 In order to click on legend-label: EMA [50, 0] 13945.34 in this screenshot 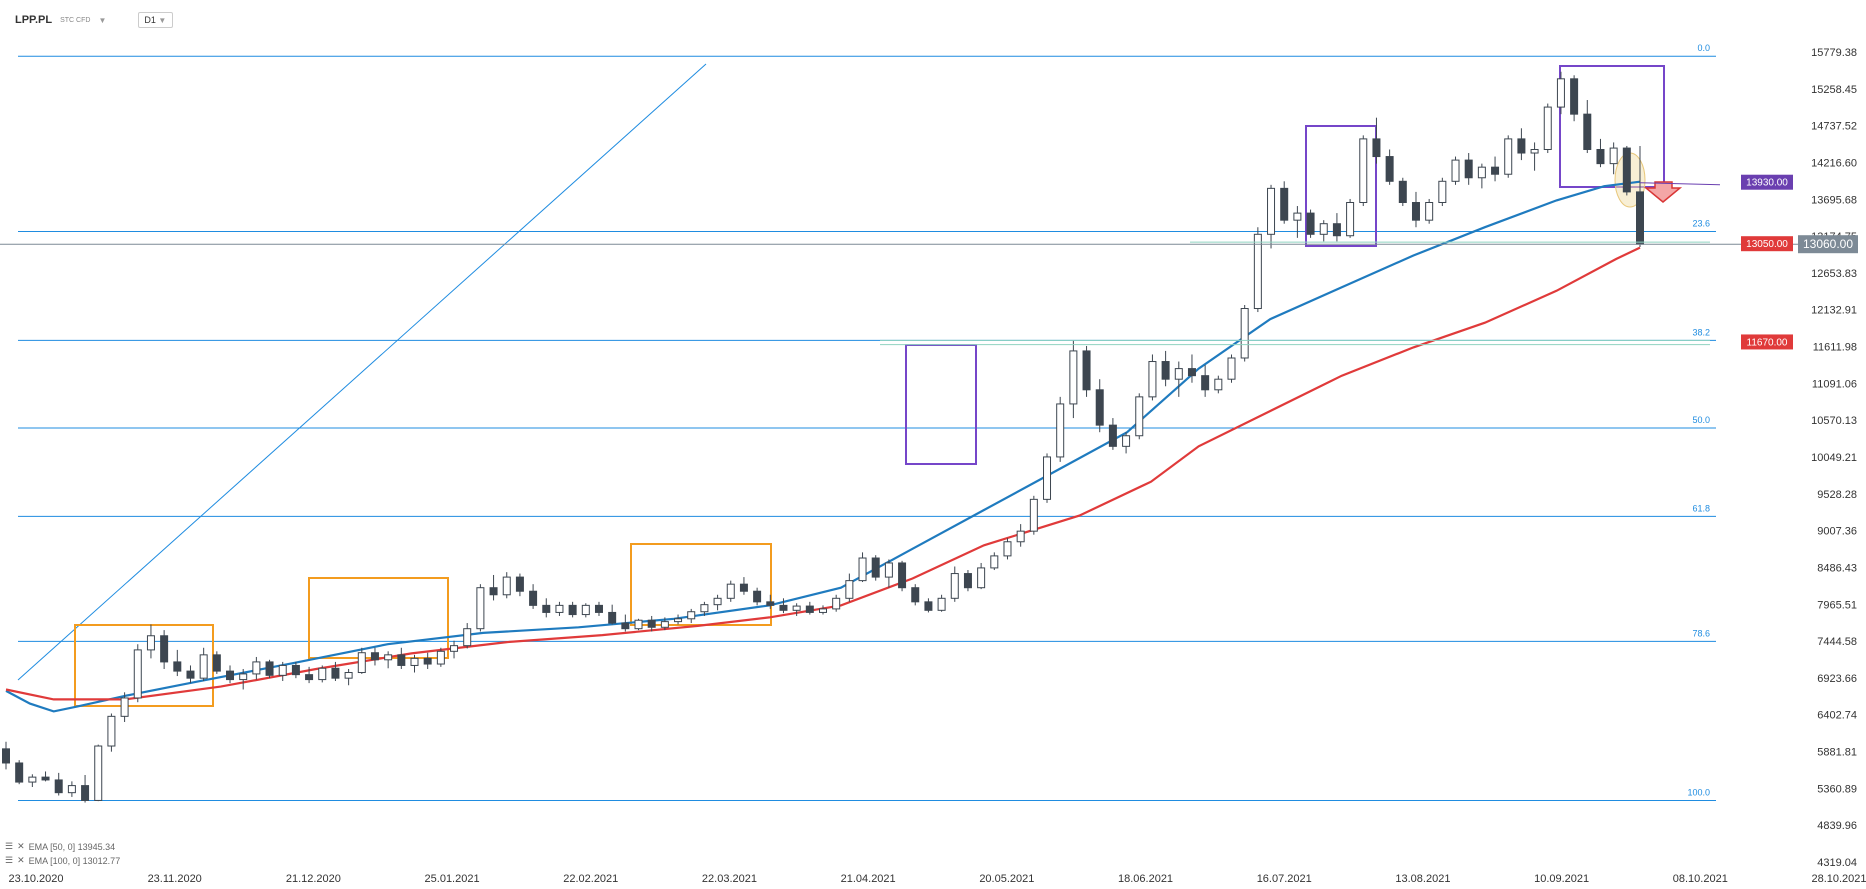, I will do `click(72, 846)`.